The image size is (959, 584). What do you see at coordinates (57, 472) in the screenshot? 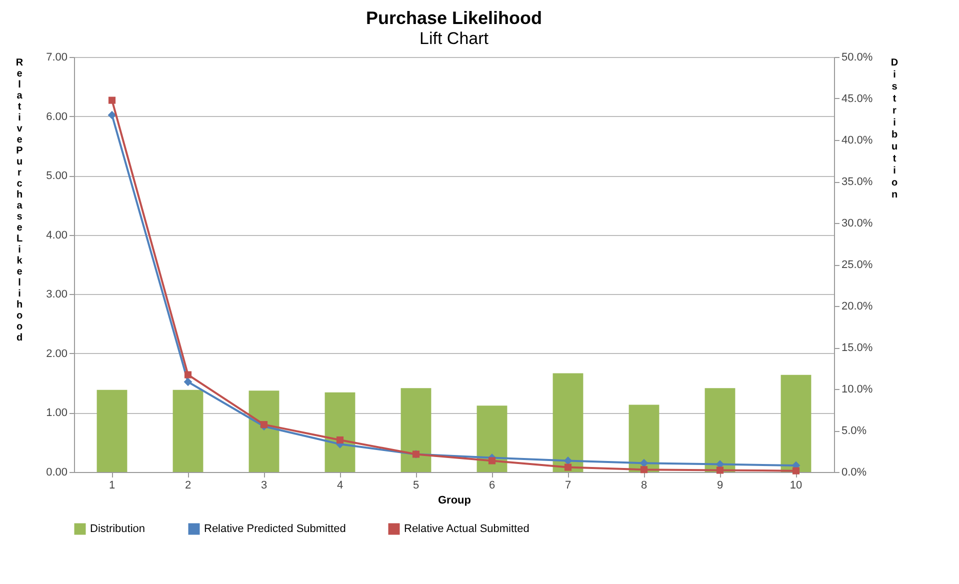
I see `y-tick-label: 0.00` at bounding box center [57, 472].